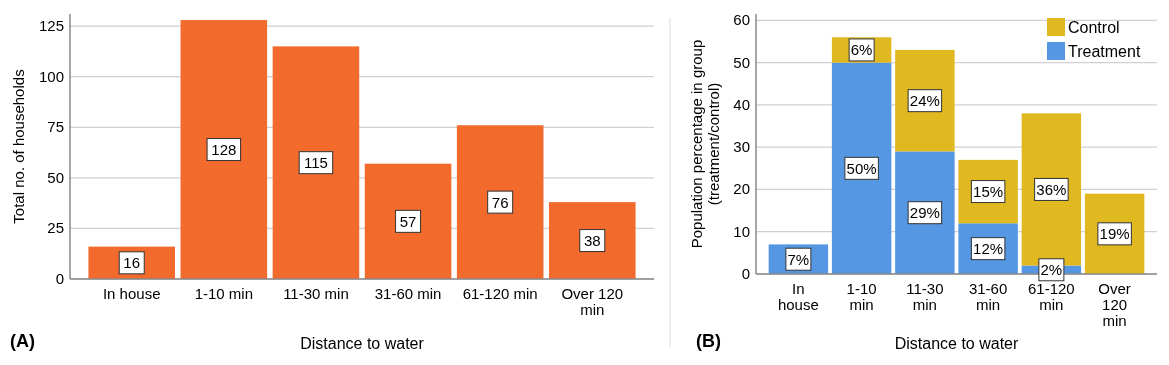  What do you see at coordinates (18, 146) in the screenshot?
I see `y-axis-title: Total no. of households` at bounding box center [18, 146].